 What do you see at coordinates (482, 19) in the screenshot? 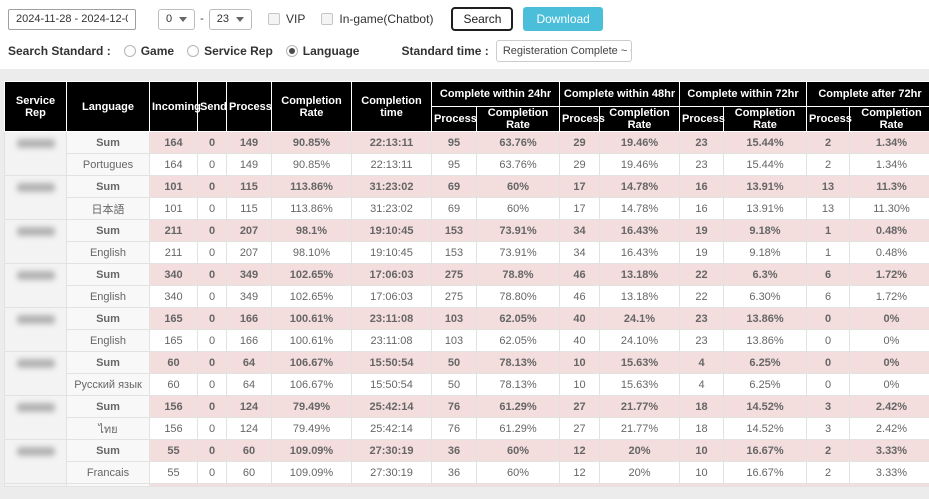
I see `search-button: Search` at bounding box center [482, 19].